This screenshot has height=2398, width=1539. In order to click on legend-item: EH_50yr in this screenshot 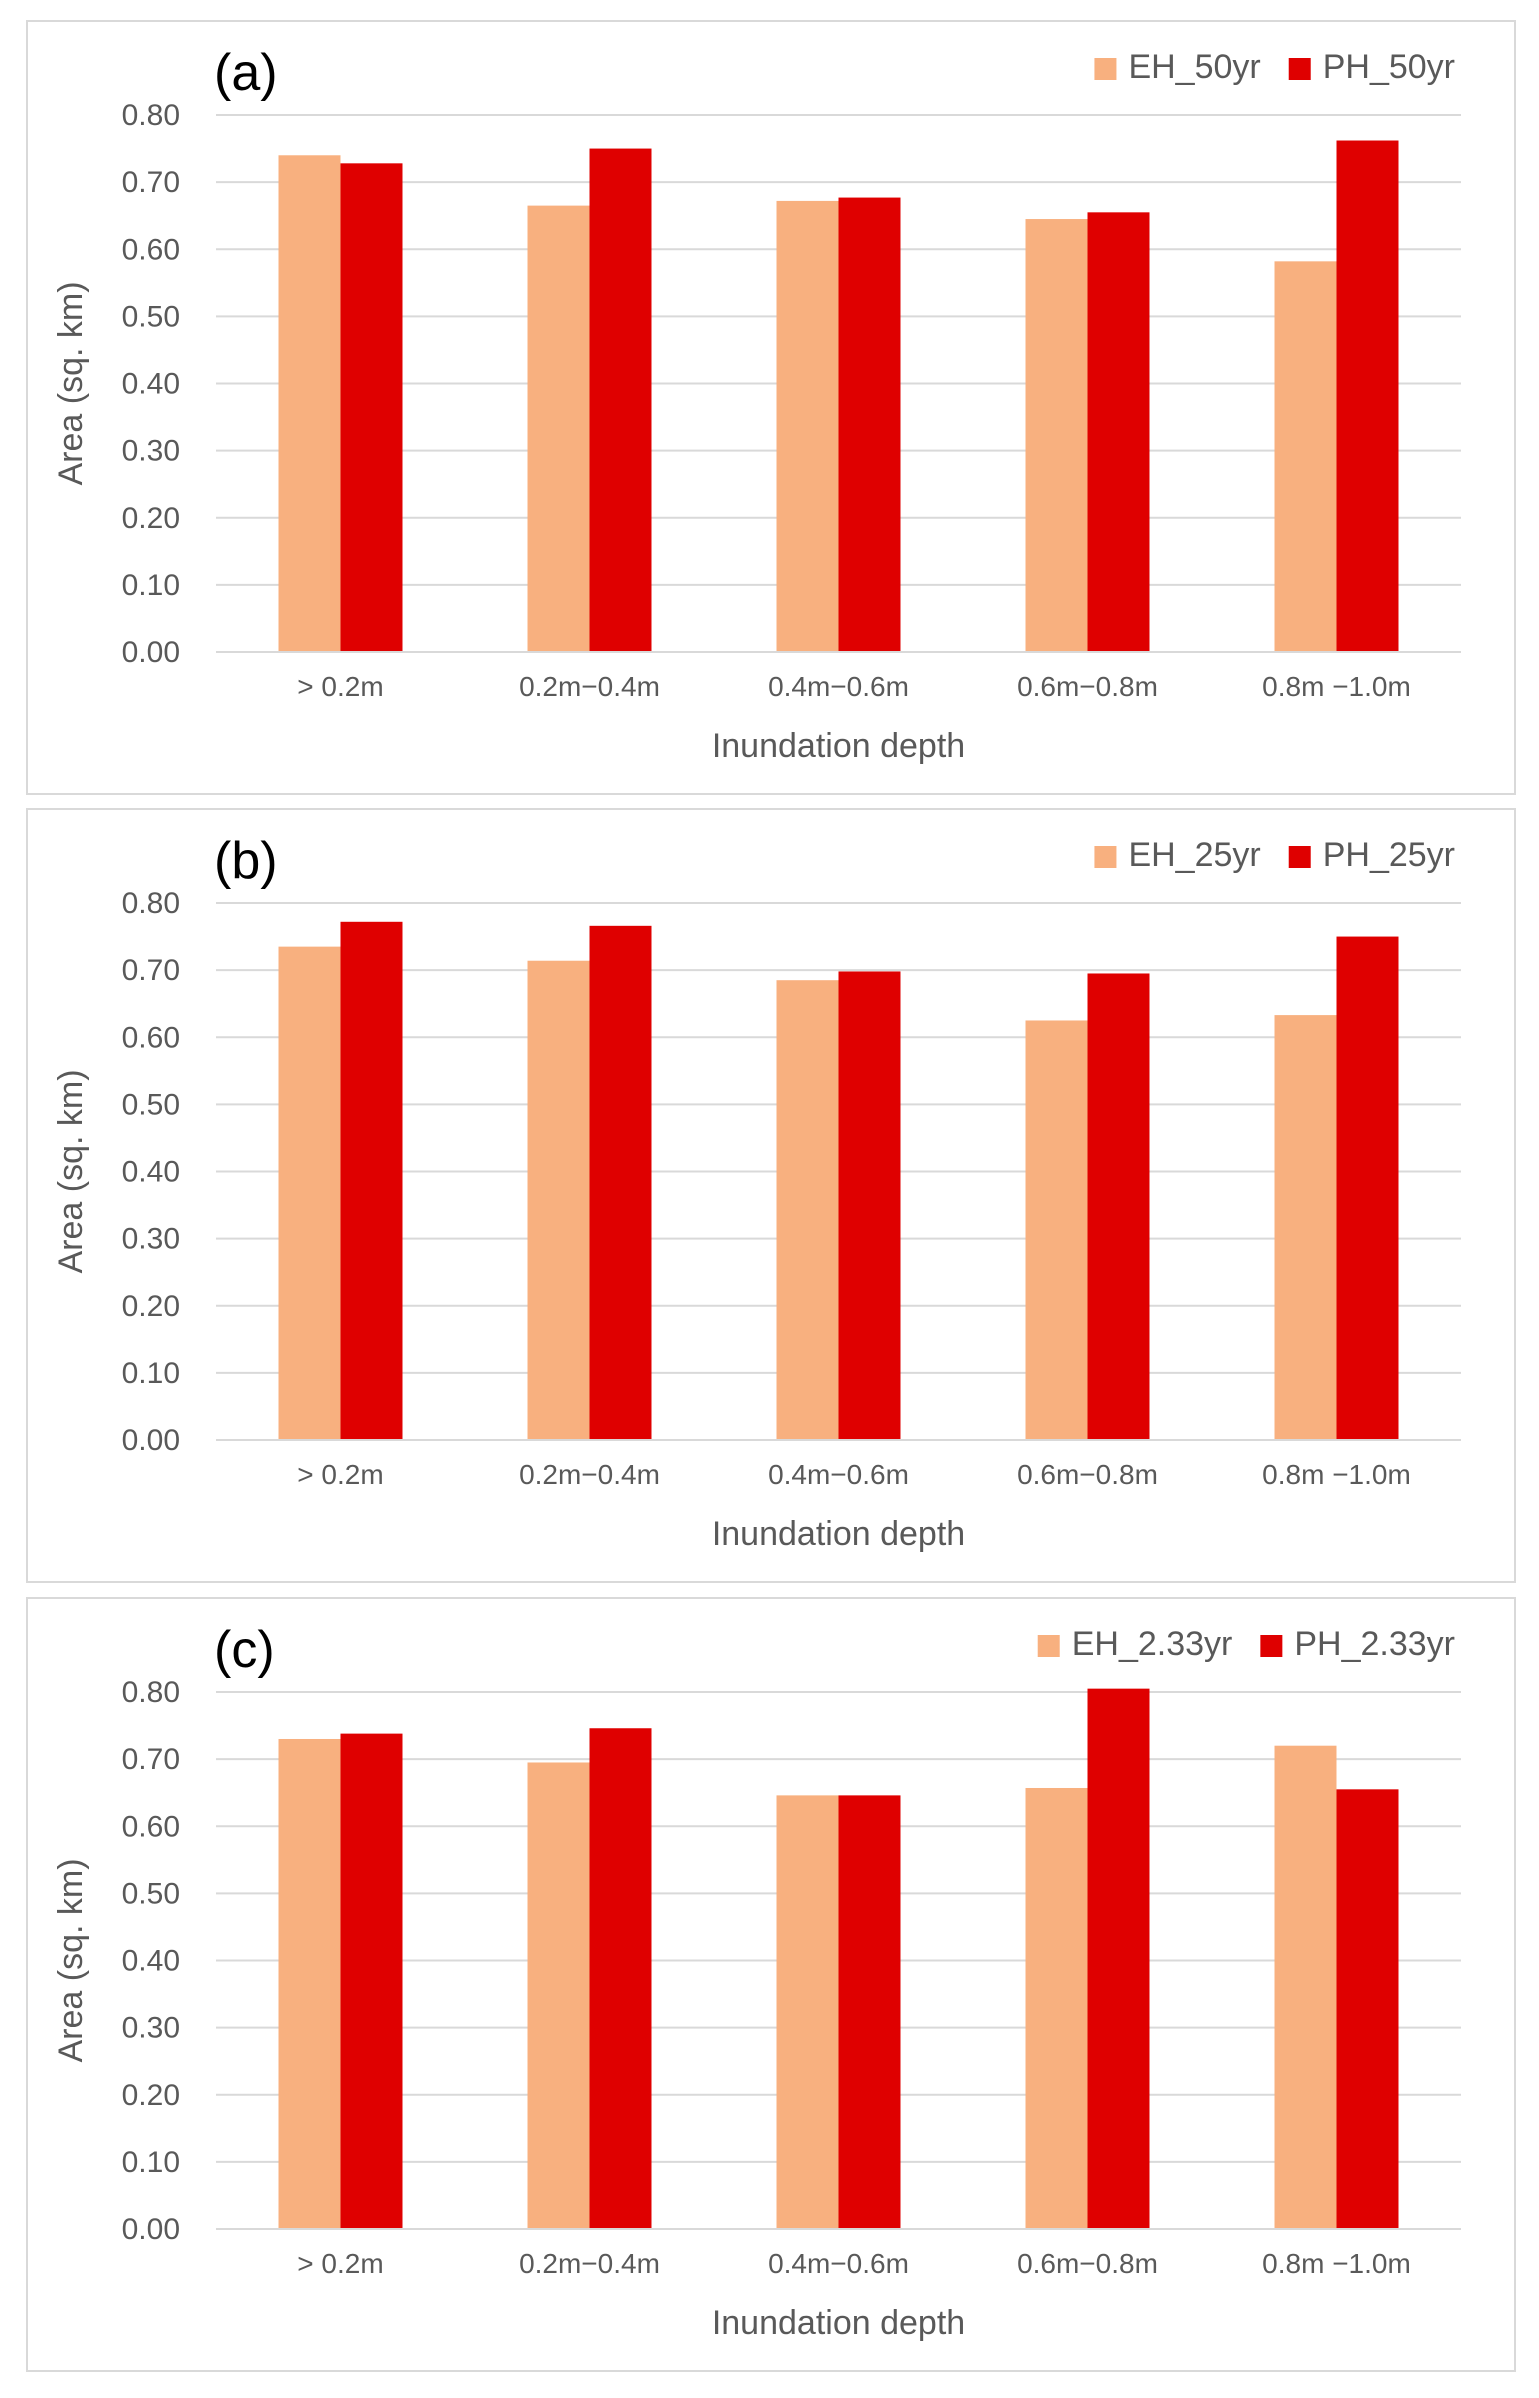, I will do `click(1177, 67)`.